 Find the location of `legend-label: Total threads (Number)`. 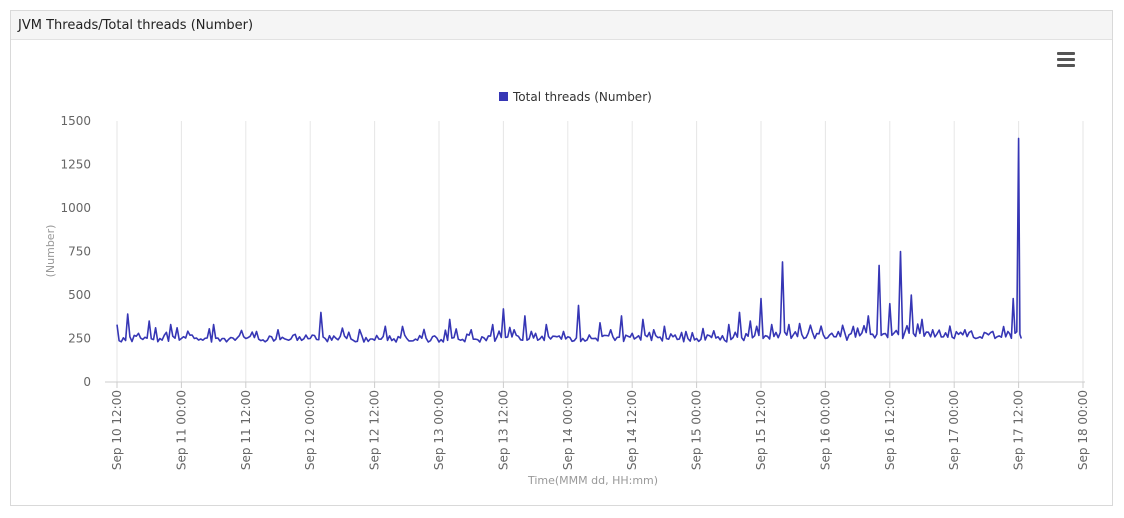

legend-label: Total threads (Number) is located at coordinates (582, 97).